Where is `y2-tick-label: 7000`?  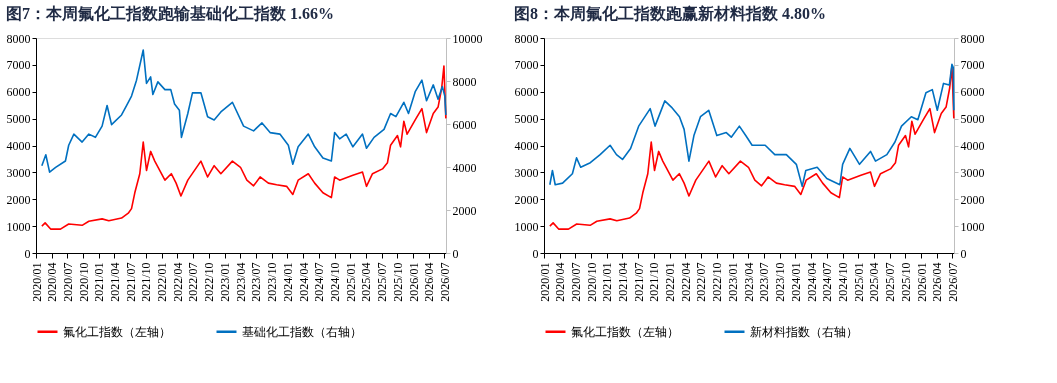 y2-tick-label: 7000 is located at coordinates (972, 65).